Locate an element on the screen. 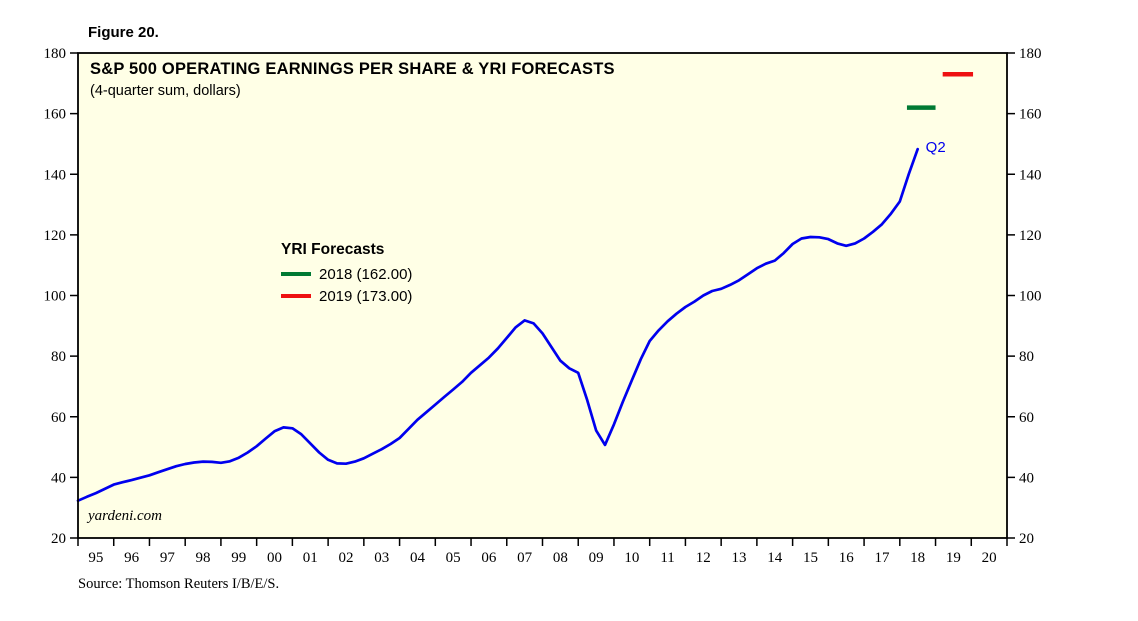 The image size is (1138, 621). source-note: Source: Thomson Reuters I/B/E/S. is located at coordinates (179, 584).